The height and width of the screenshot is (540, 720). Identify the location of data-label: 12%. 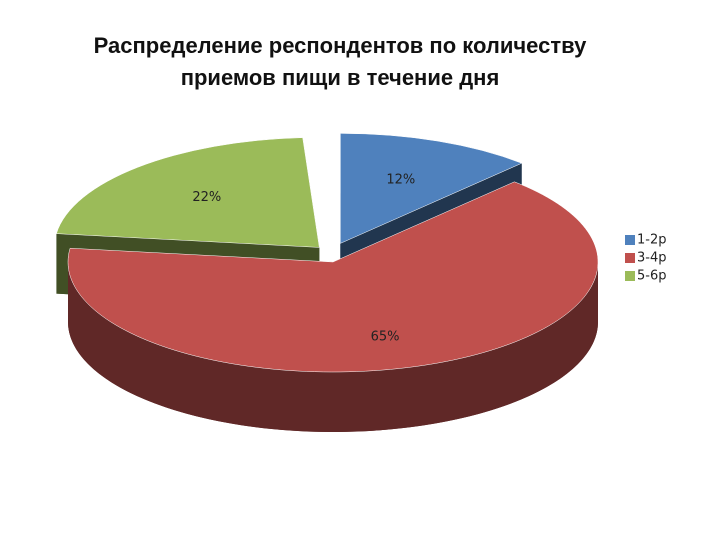
(400, 179).